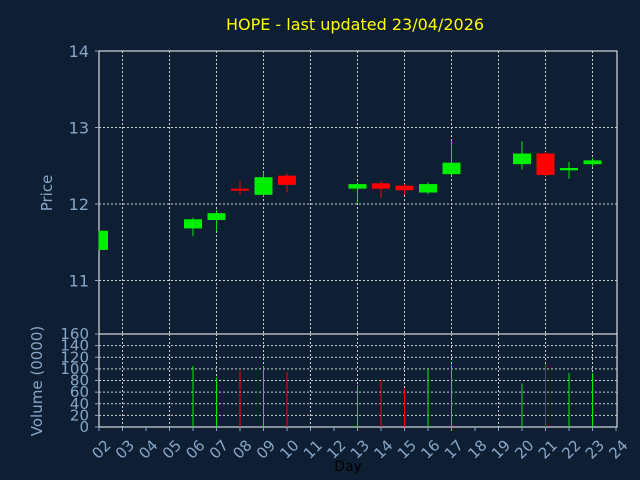  I want to click on volume-tick-label: 40, so click(79, 404).